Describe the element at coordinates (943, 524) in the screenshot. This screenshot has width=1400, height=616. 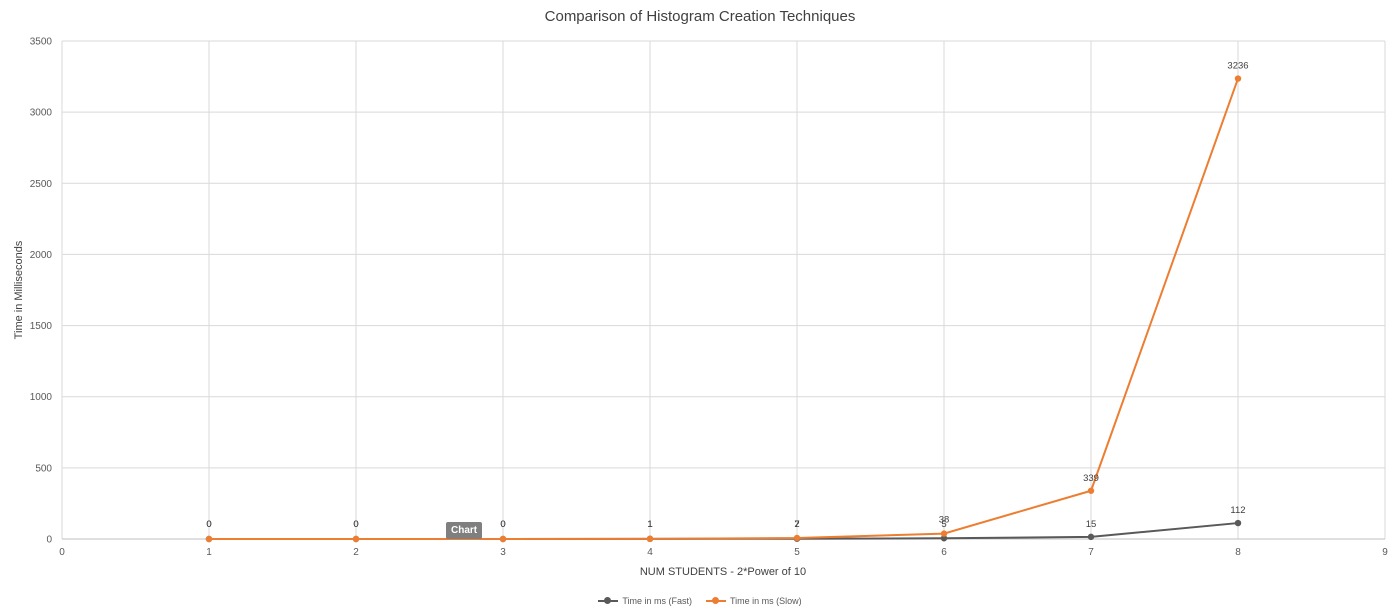
I see `data-label-fast: 5` at that location.